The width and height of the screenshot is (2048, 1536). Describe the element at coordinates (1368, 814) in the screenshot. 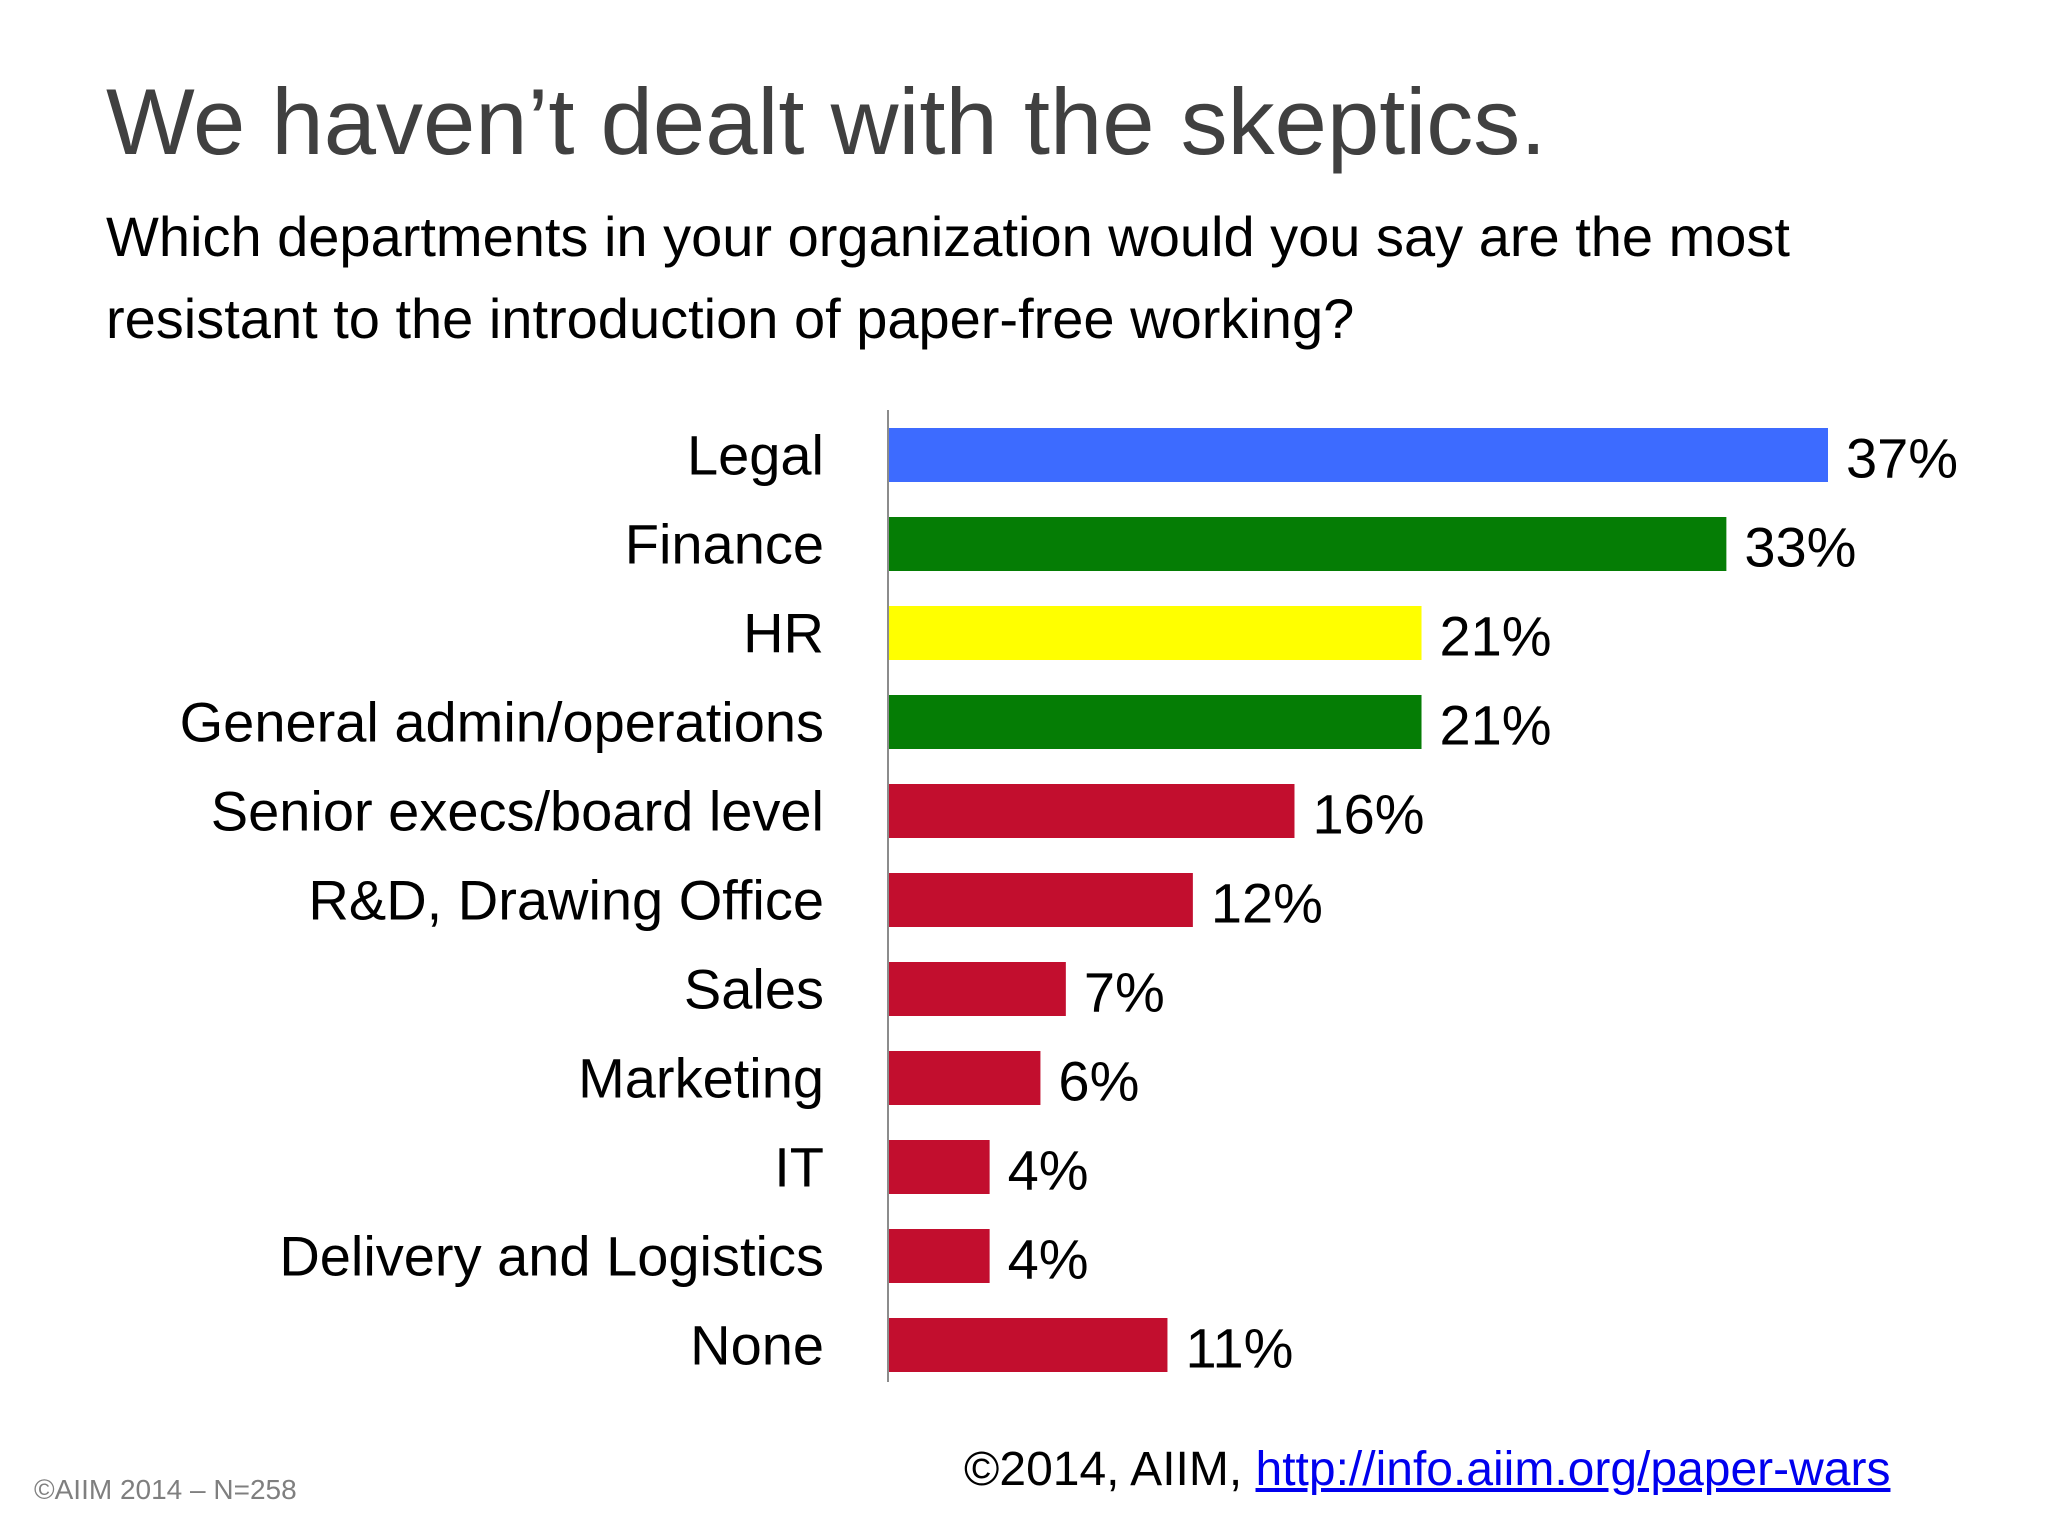

I see `value-label: 16%` at that location.